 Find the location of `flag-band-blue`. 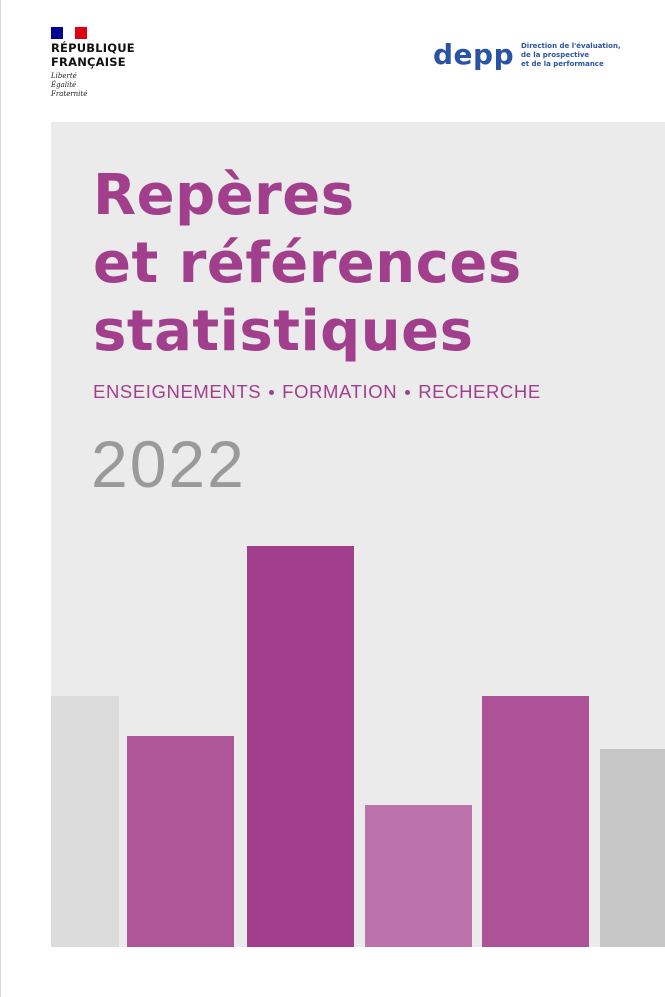

flag-band-blue is located at coordinates (57, 33).